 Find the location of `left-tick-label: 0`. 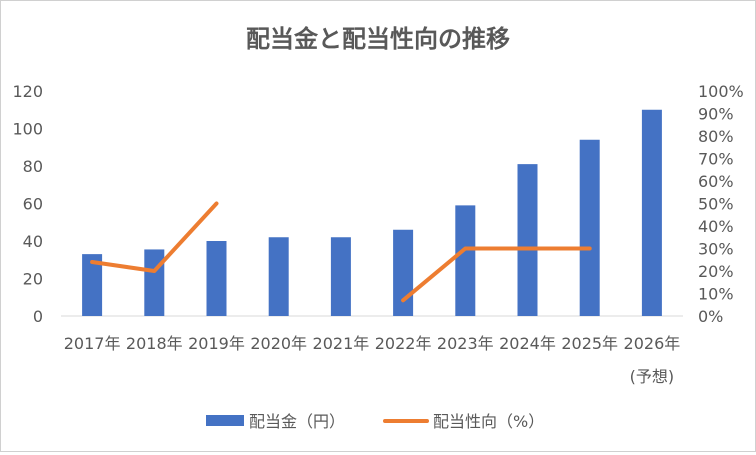

left-tick-label: 0 is located at coordinates (38, 316).